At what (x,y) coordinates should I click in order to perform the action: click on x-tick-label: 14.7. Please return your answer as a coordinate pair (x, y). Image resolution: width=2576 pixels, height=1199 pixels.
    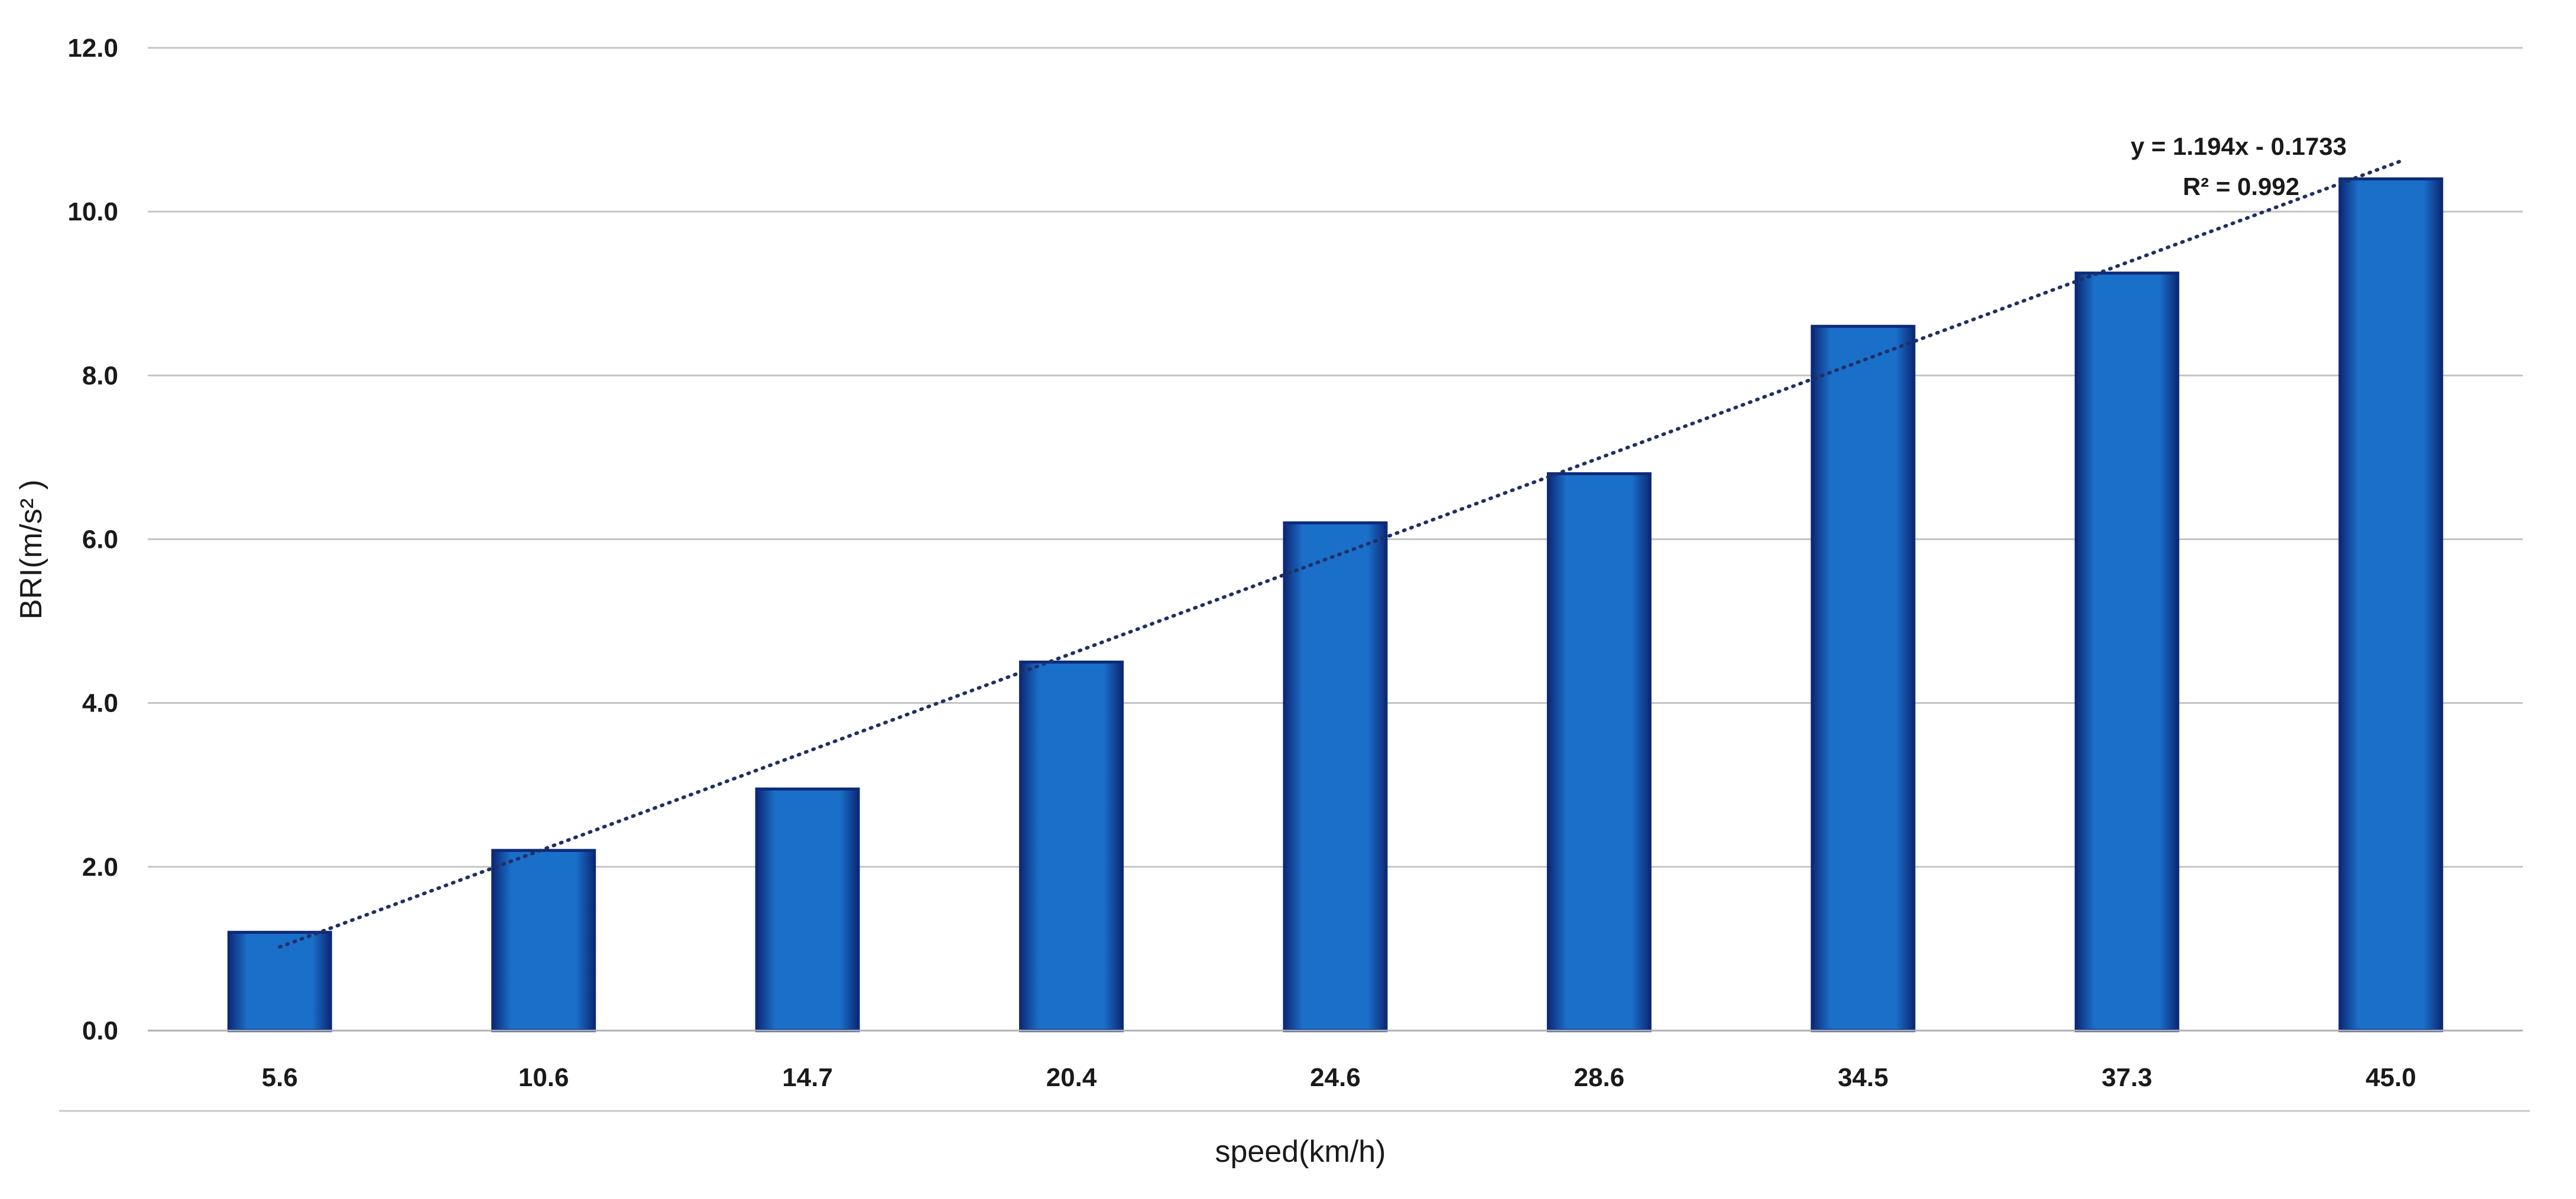
    Looking at the image, I should click on (807, 1077).